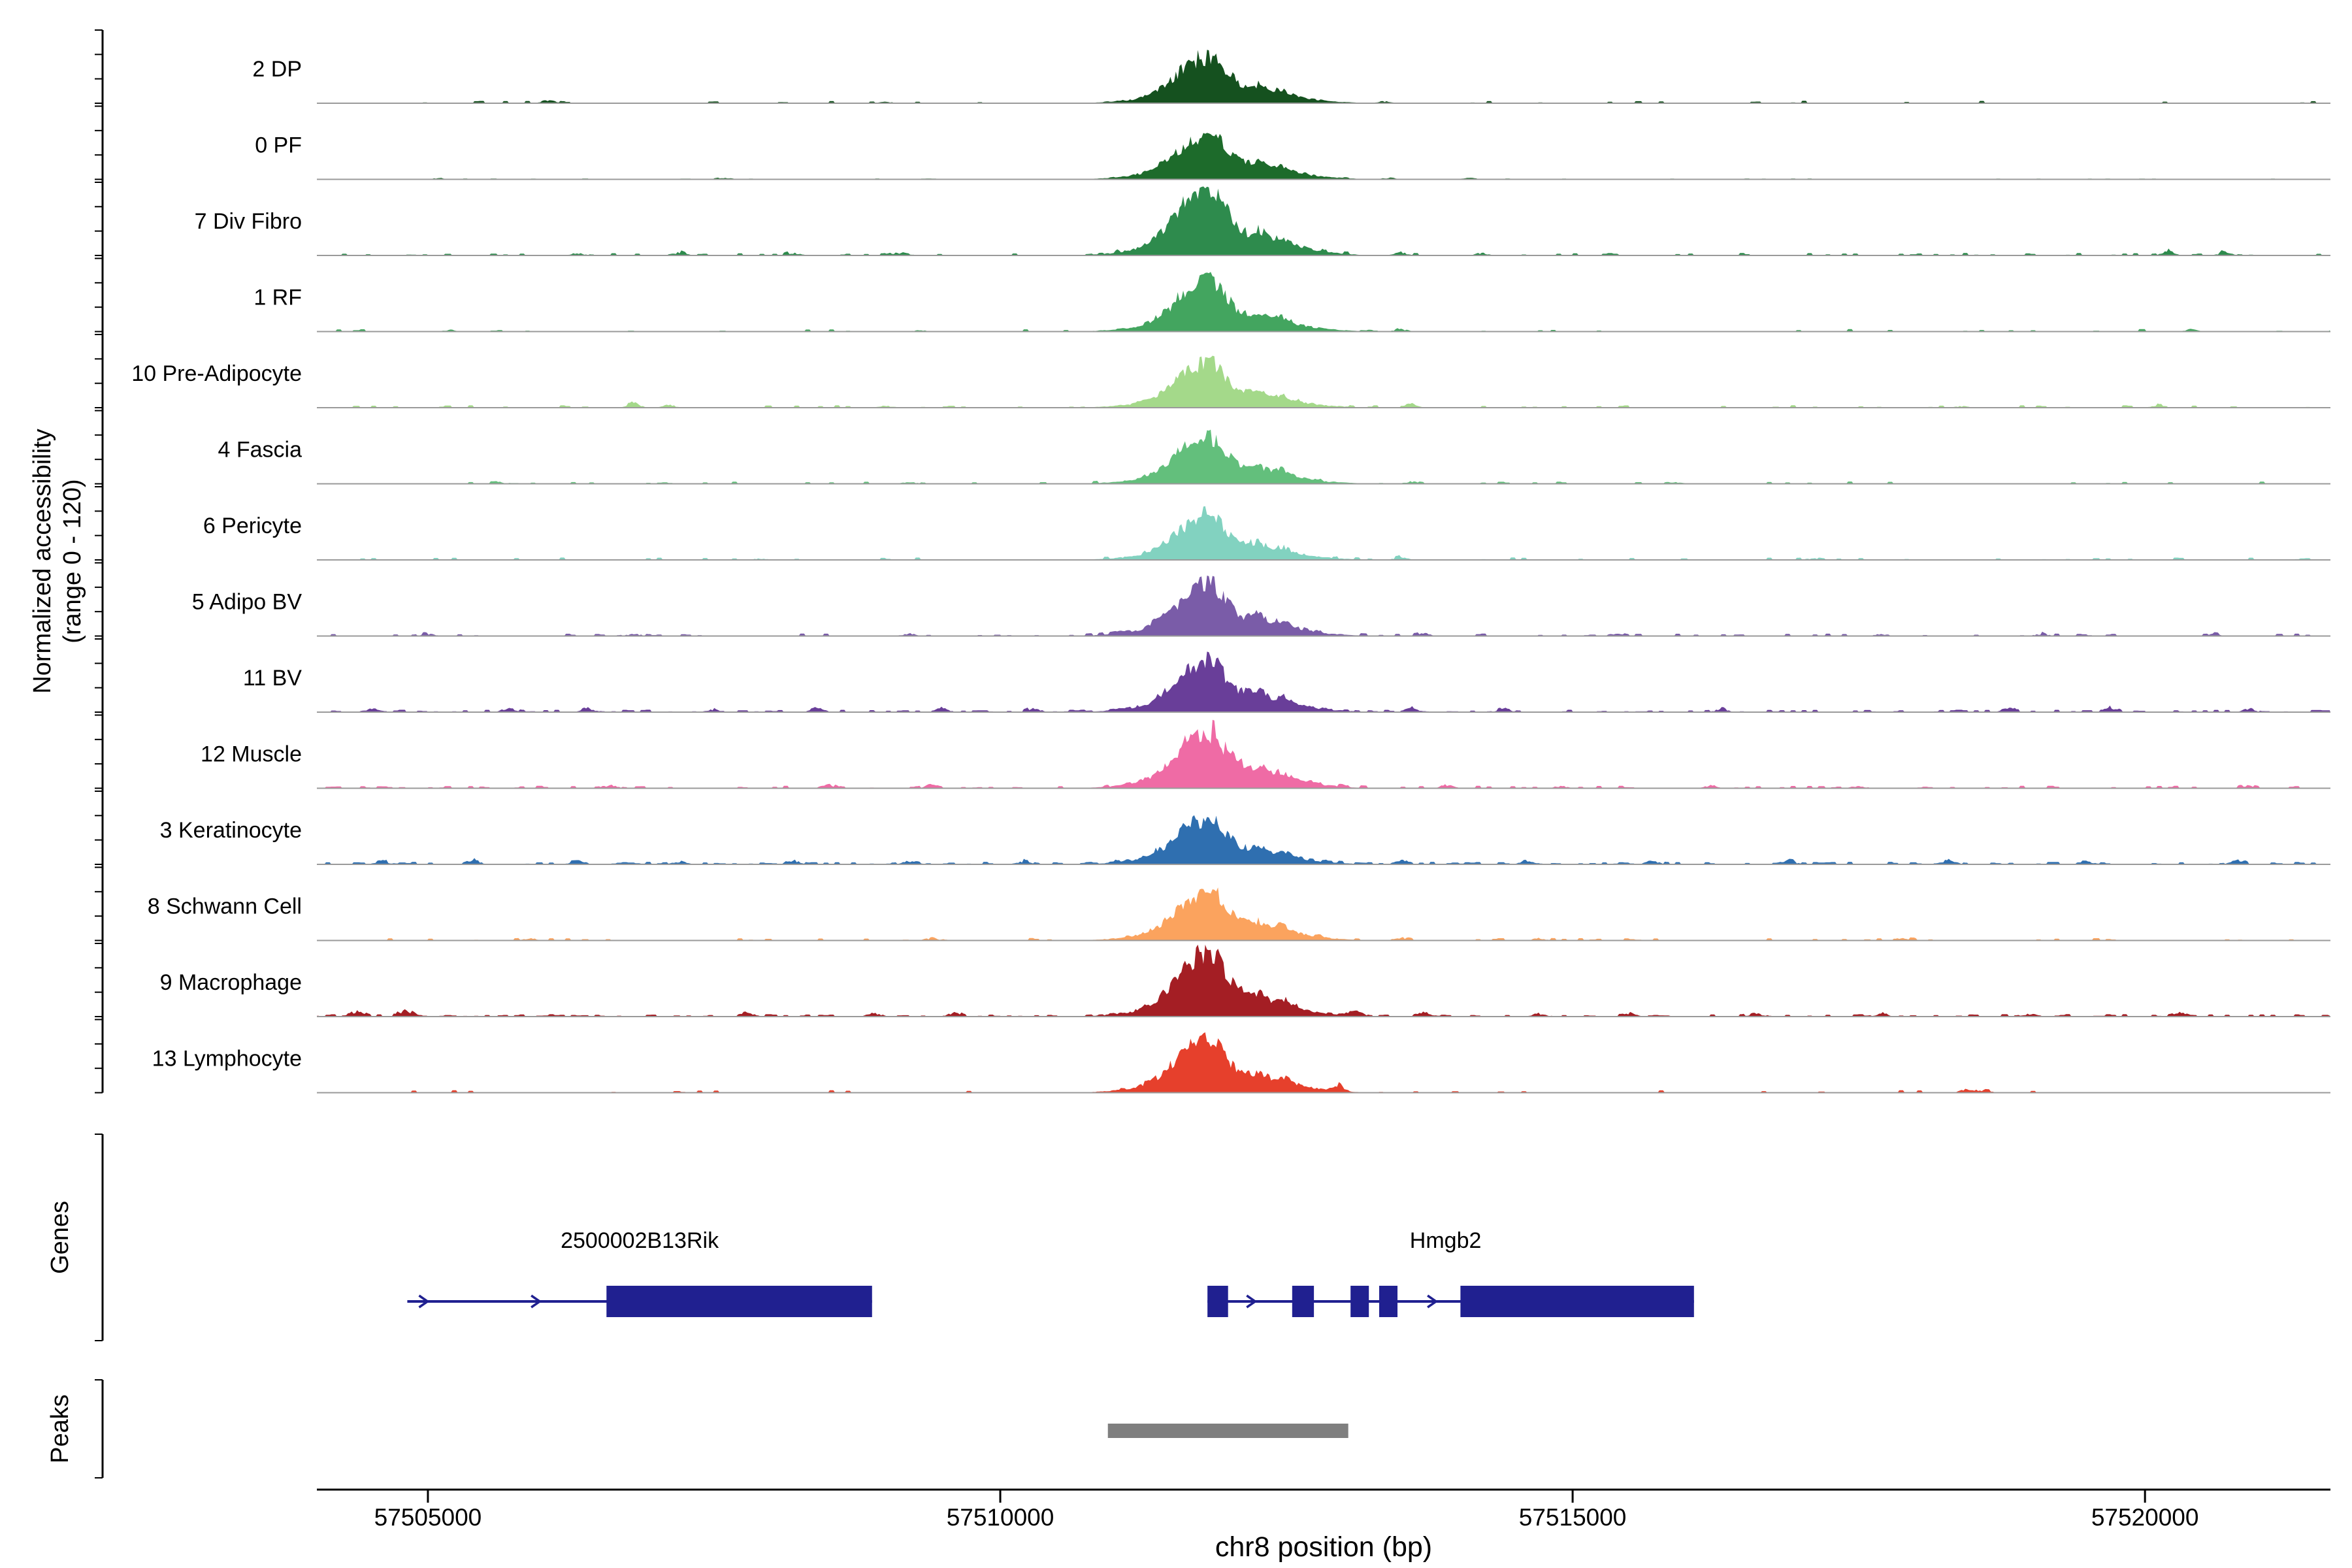 This screenshot has width=2352, height=1568. I want to click on track-signal-10-pre-adipocyte, so click(1323, 381).